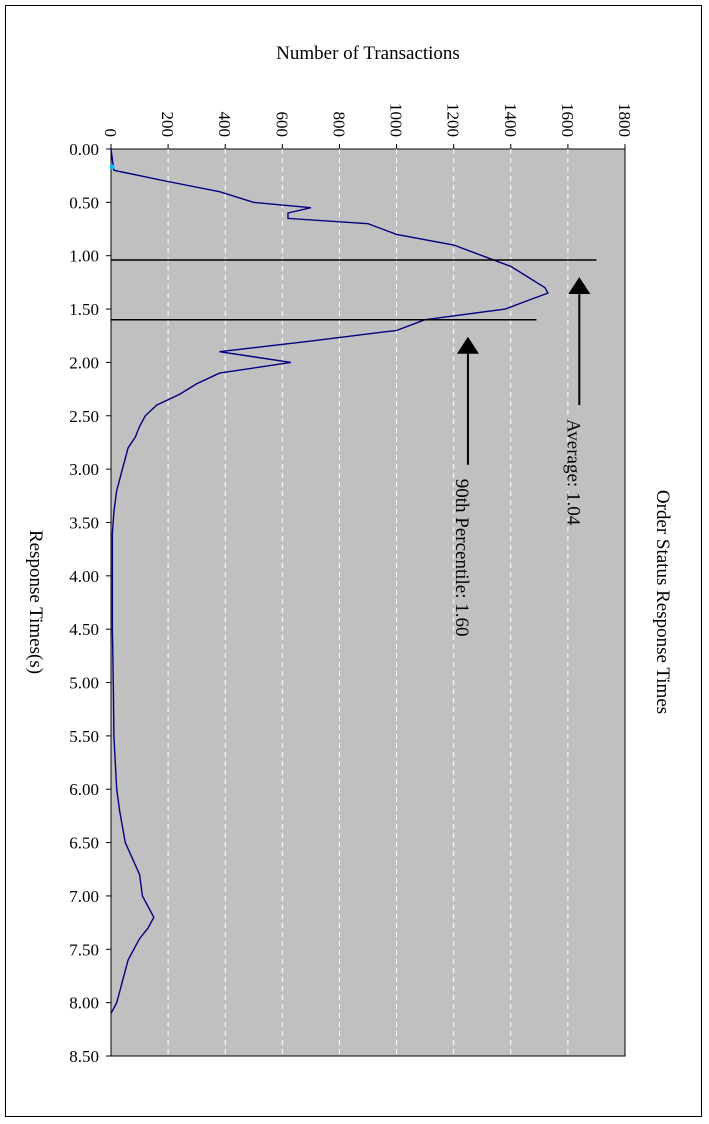  Describe the element at coordinates (662, 602) in the screenshot. I see `chart-title: Order Status Response Times` at that location.